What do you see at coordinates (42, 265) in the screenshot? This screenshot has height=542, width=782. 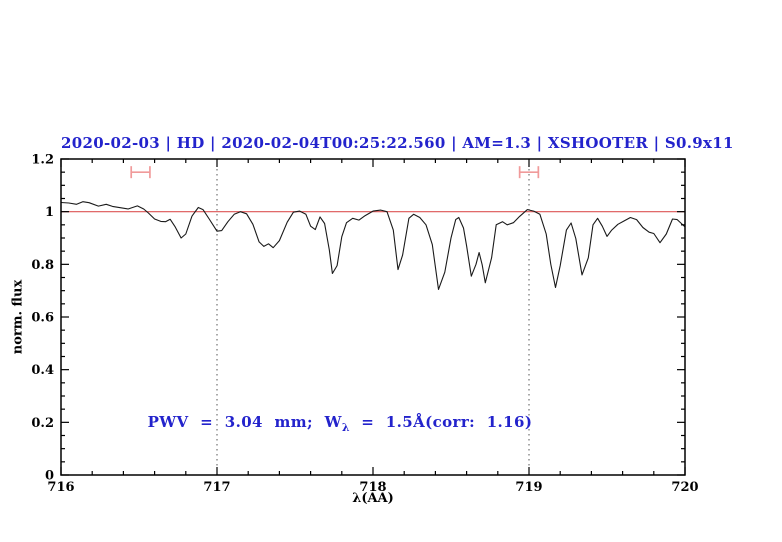 I see `y-tick-label: 0.8` at bounding box center [42, 265].